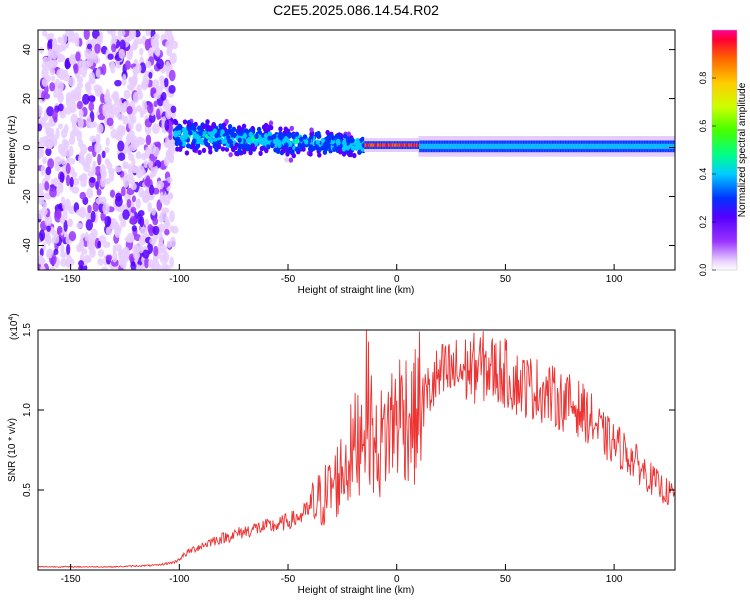 This screenshot has width=750, height=600. What do you see at coordinates (356, 590) in the screenshot?
I see `snr-x-label: Height of straight line (km)` at bounding box center [356, 590].